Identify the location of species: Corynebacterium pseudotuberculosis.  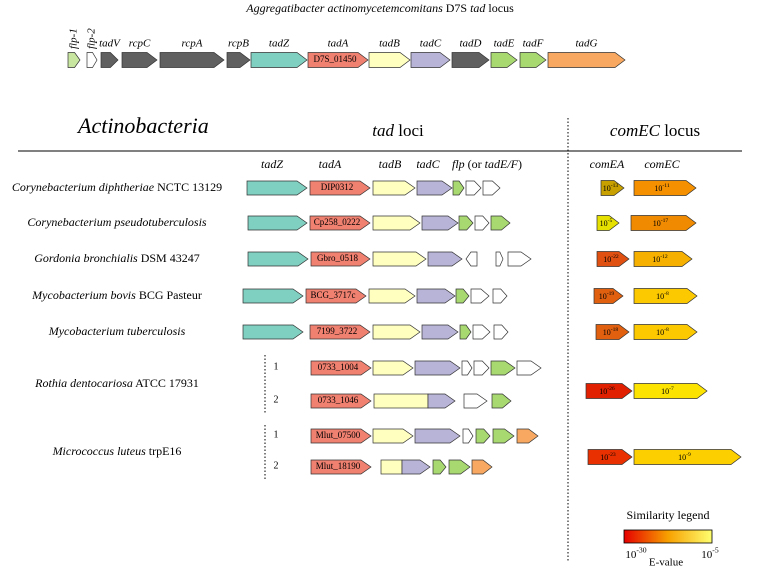
(117, 222).